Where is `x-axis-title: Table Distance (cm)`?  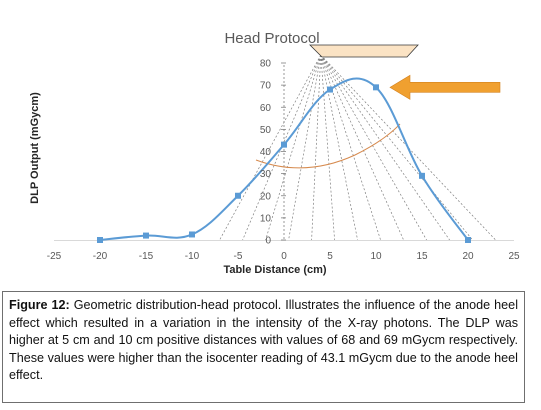 x-axis-title: Table Distance (cm) is located at coordinates (274, 270).